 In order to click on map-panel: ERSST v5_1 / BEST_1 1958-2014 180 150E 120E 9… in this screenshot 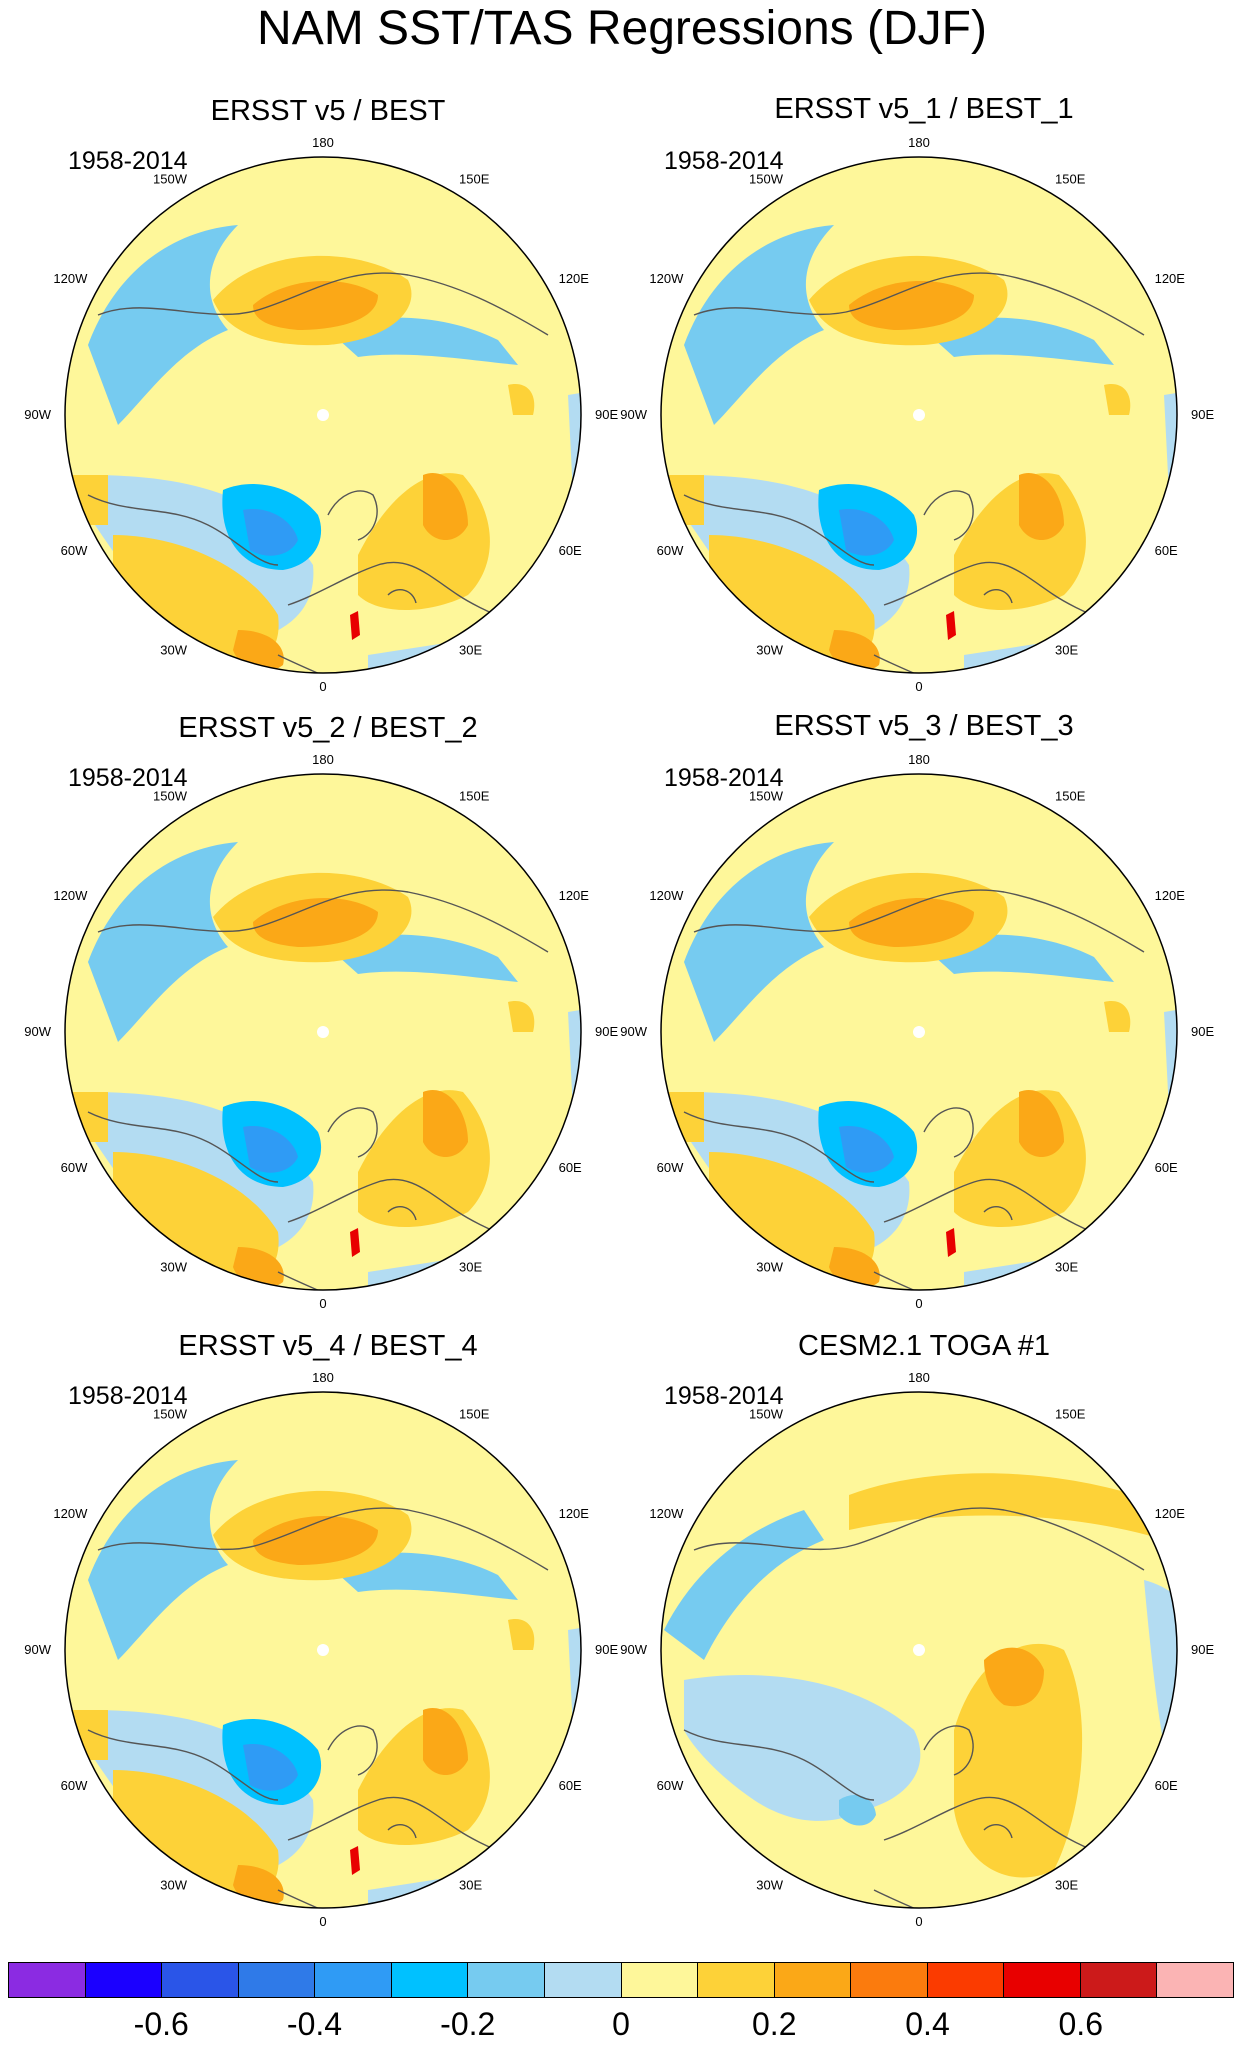, I will do `click(922, 404)`.